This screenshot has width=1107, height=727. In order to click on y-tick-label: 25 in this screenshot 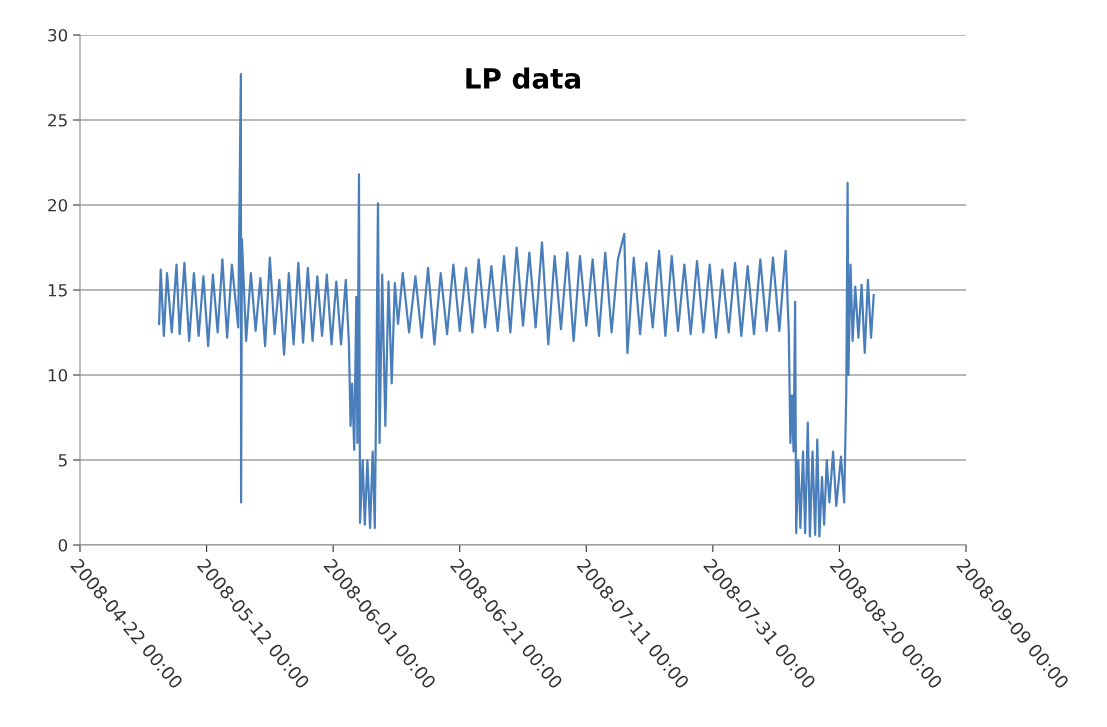, I will do `click(57, 120)`.